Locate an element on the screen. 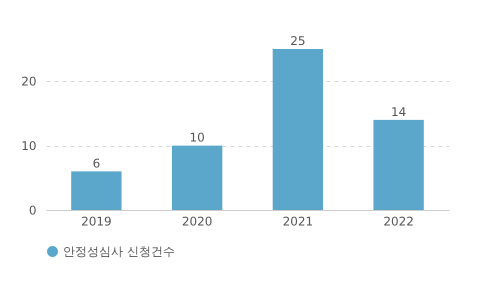  x-tick-label: 2021 is located at coordinates (298, 221).